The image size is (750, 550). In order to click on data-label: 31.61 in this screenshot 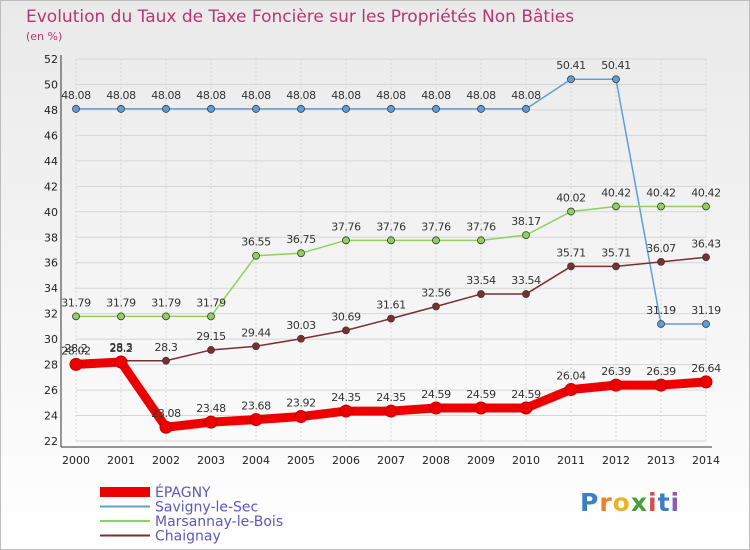, I will do `click(391, 305)`.